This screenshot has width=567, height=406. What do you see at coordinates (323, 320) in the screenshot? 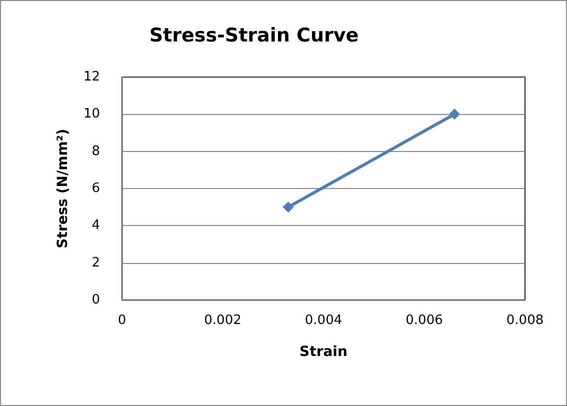
I see `x-tick-label: 0.004` at bounding box center [323, 320].